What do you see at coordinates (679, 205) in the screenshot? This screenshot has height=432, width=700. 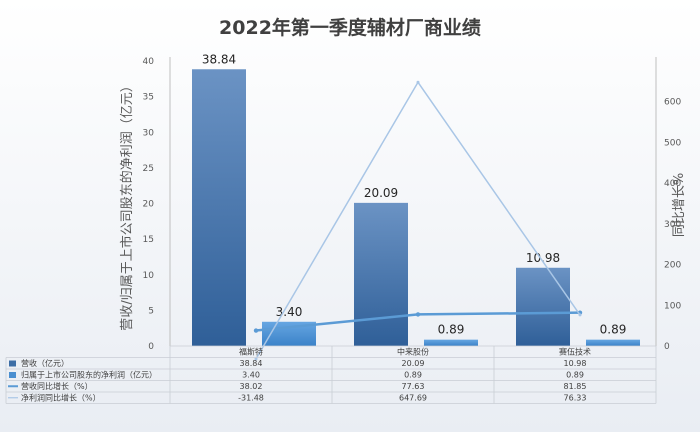 I see `y-right-axis-title: 同比增长%` at bounding box center [679, 205].